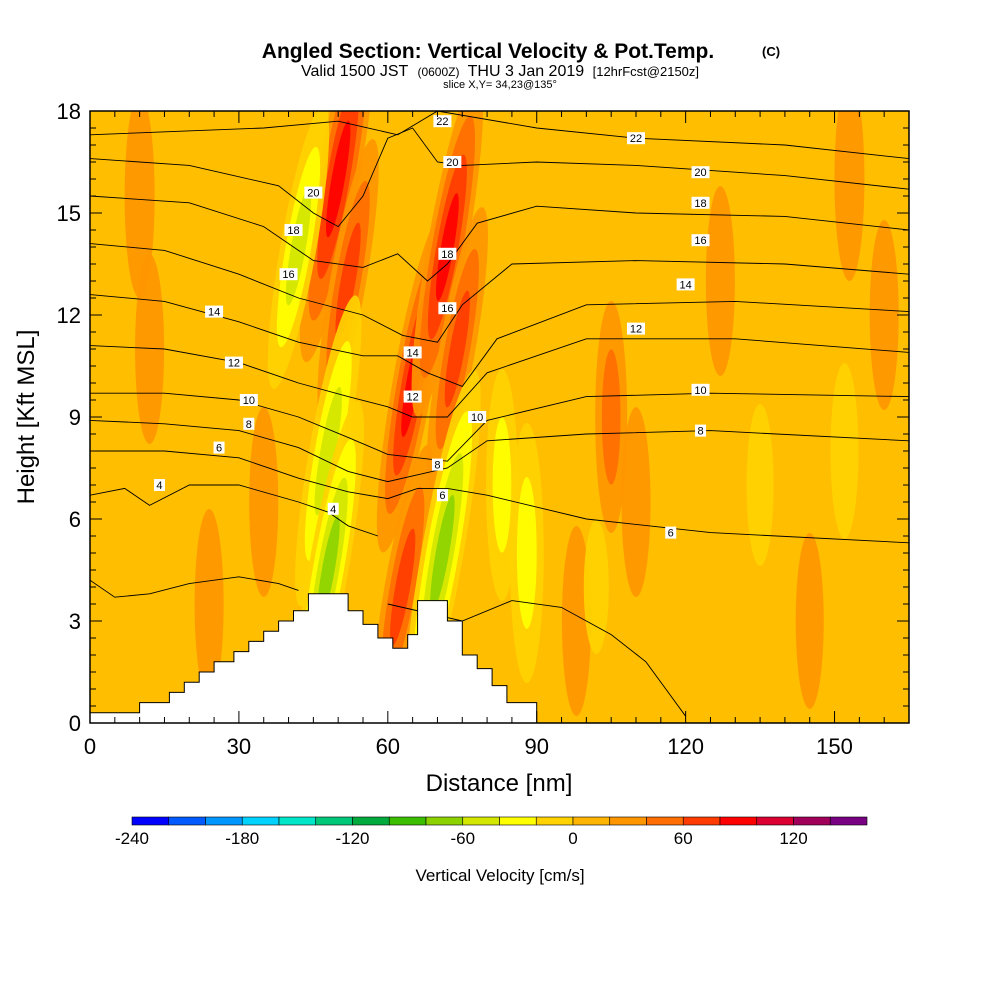  I want to click on y-tick-label: 18, so click(69, 111).